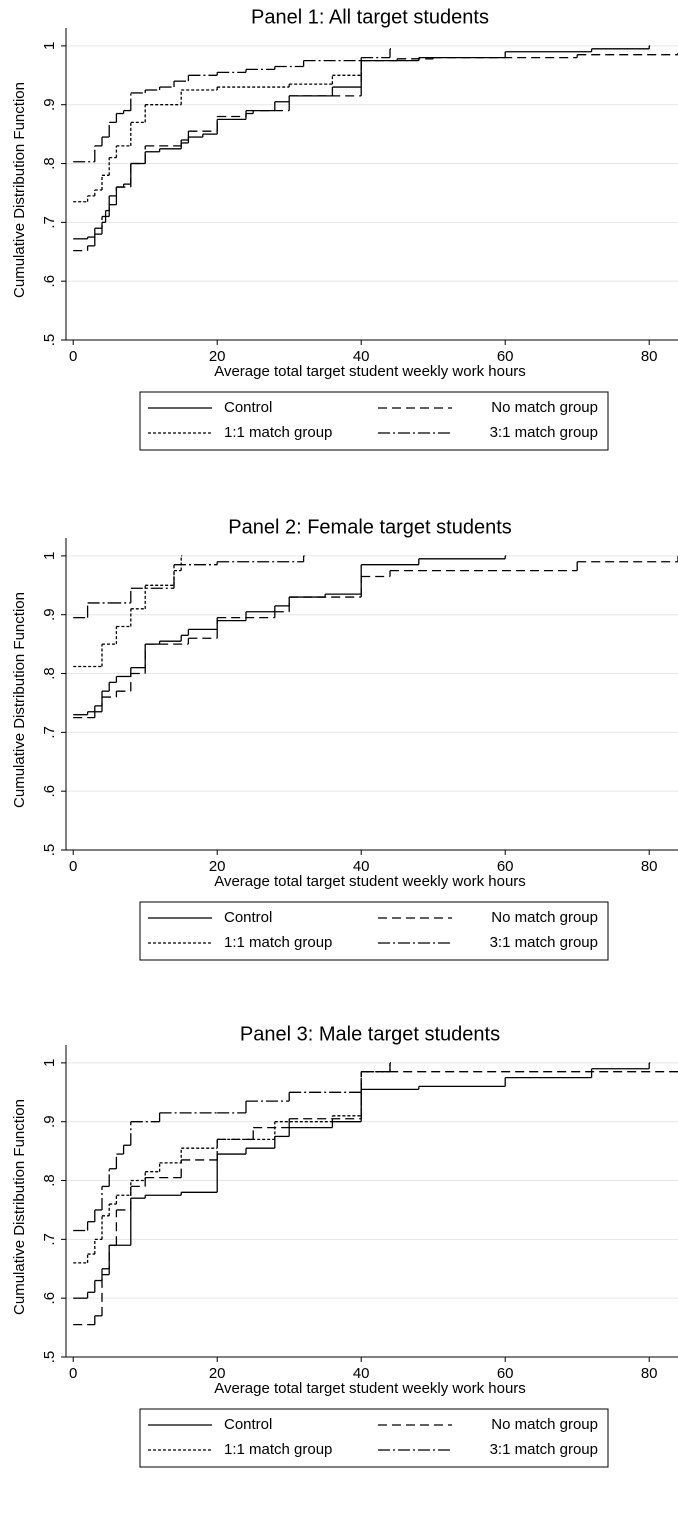 The image size is (678, 1520). What do you see at coordinates (370, 17) in the screenshot?
I see `chart-title: Panel 1: All target students` at bounding box center [370, 17].